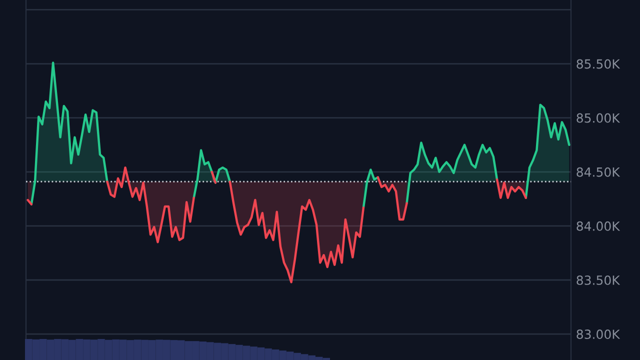  Describe the element at coordinates (598, 172) in the screenshot. I see `y-tick-label: 84.50K` at that location.